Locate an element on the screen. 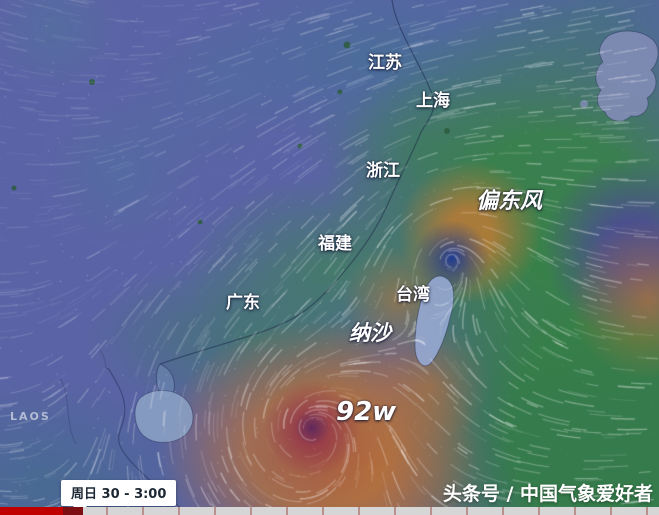  timeline-tooltip-text: 周日 30 - 3:00 is located at coordinates (119, 494).